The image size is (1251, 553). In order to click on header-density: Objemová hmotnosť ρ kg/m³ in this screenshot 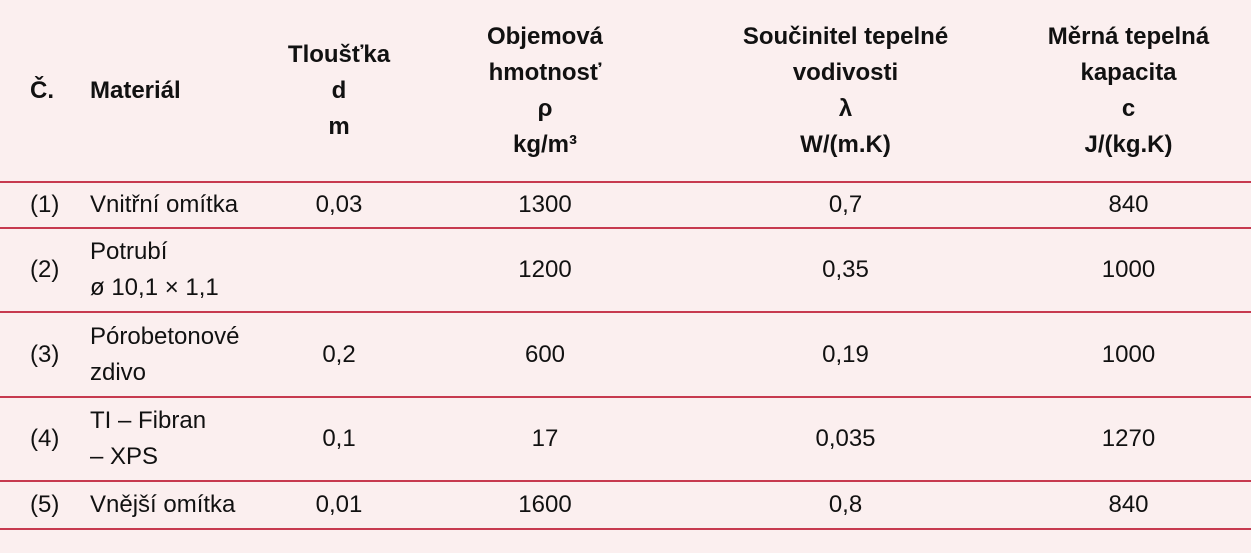, I will do `click(545, 91)`.